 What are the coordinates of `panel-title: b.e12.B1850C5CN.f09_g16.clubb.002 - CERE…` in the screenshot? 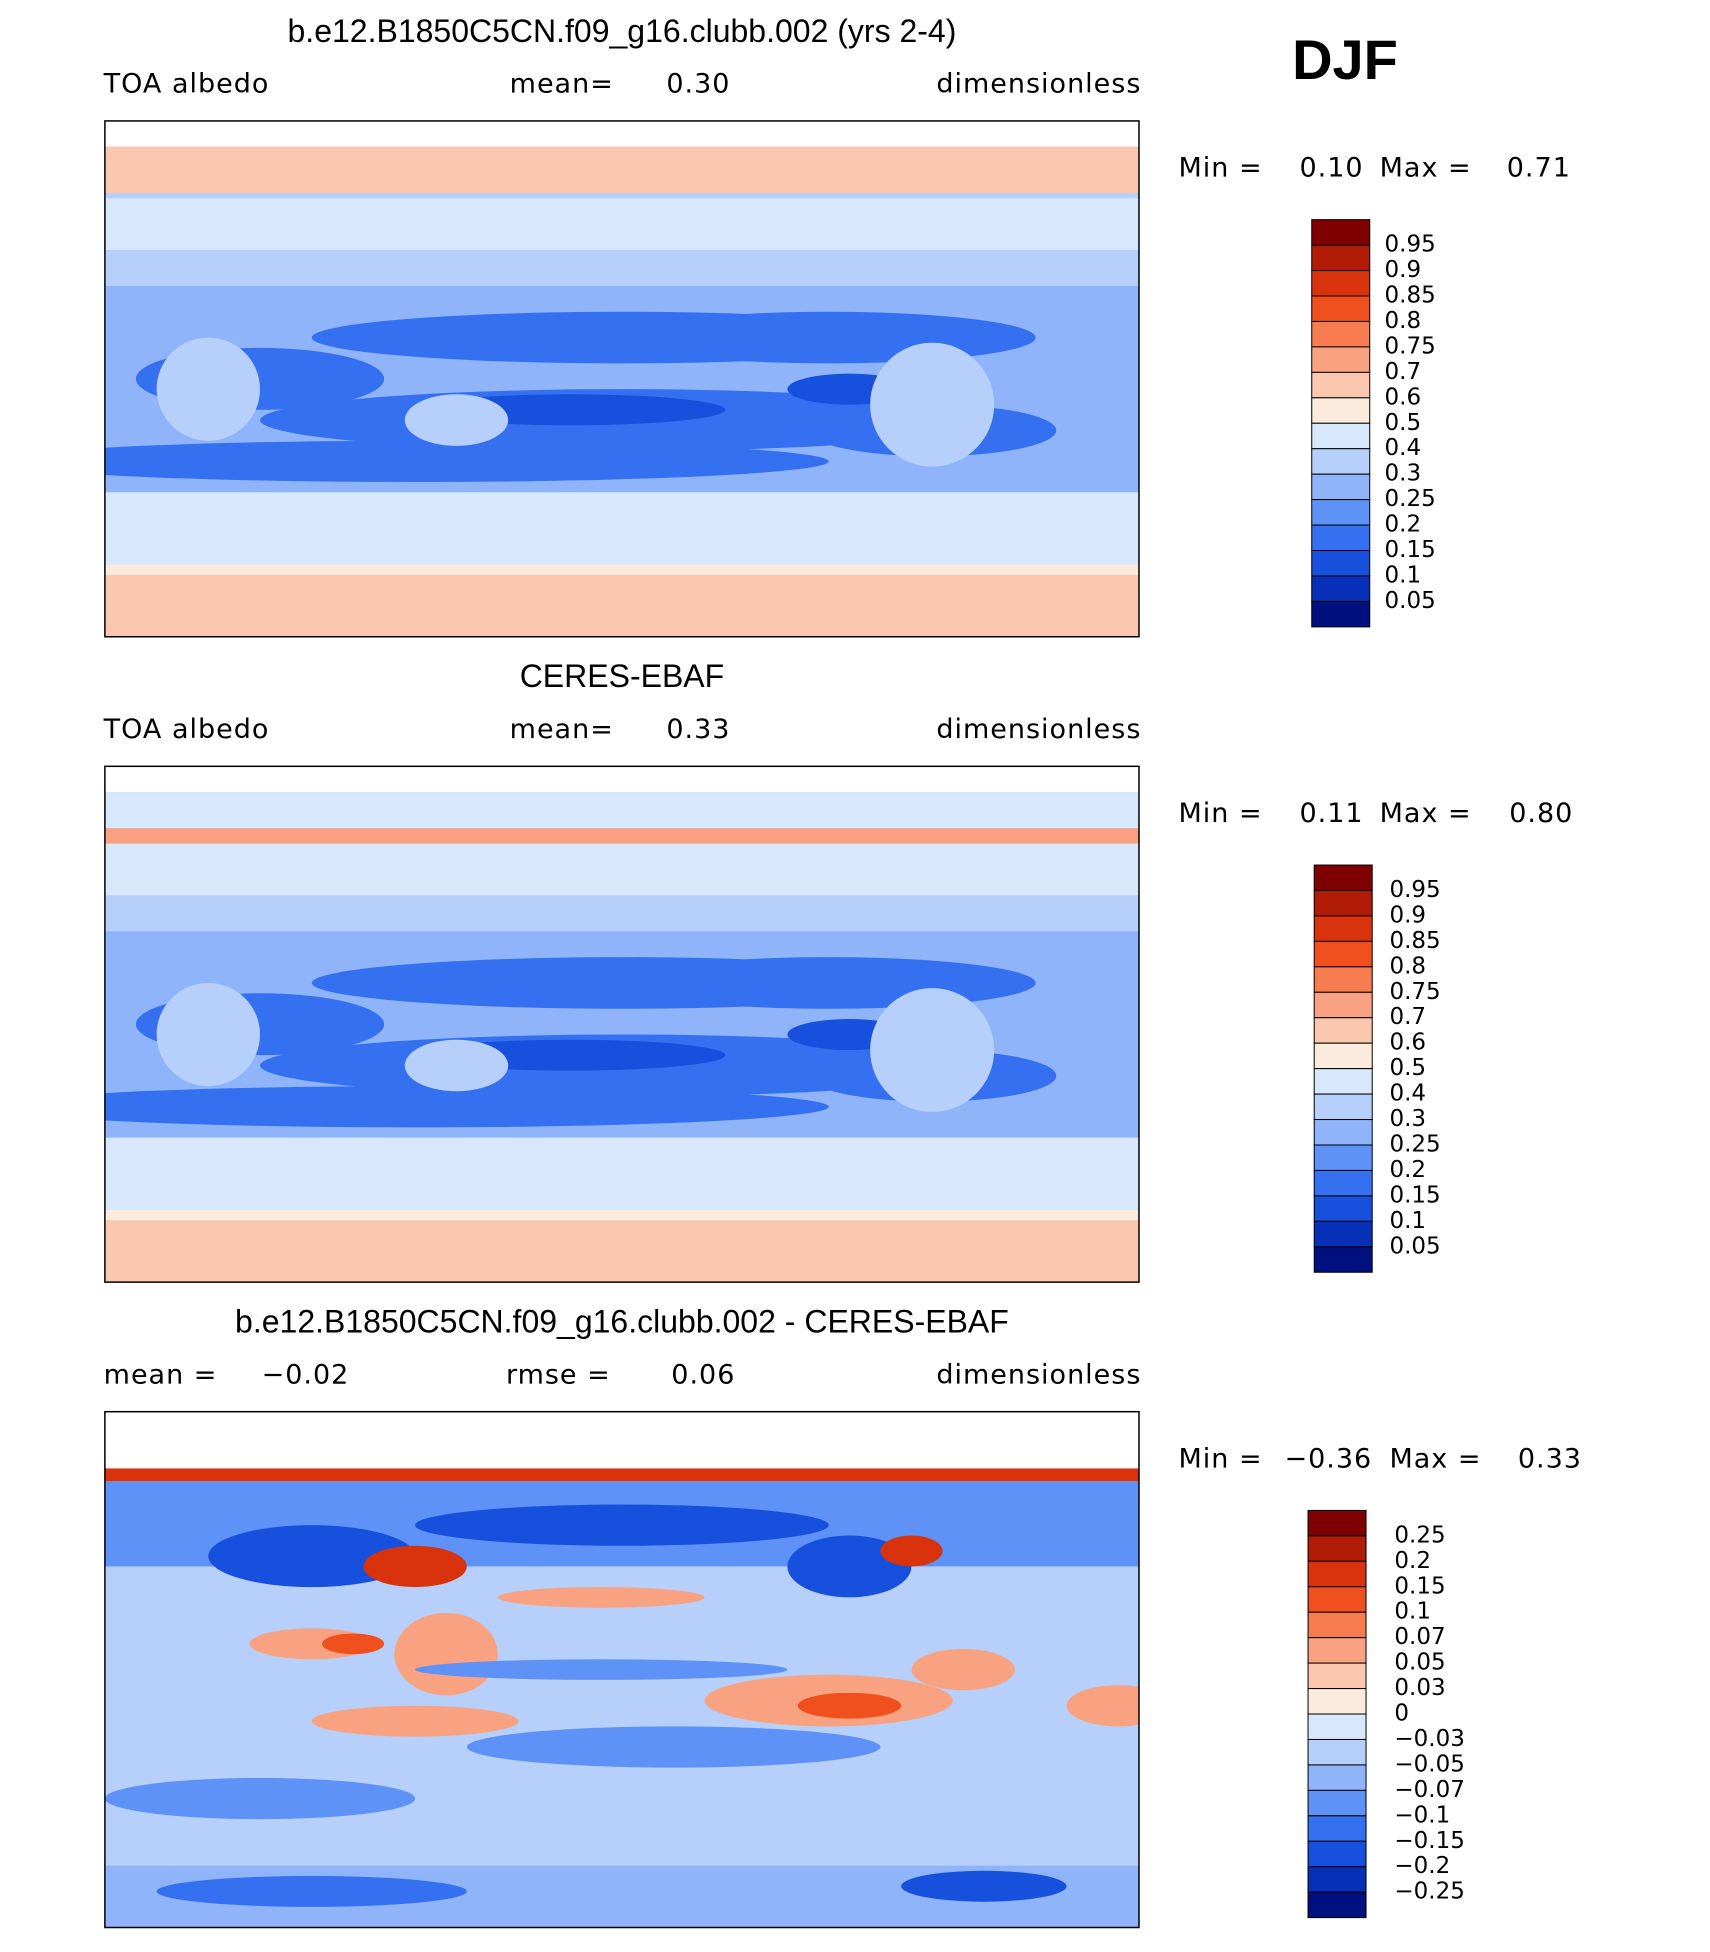 It's located at (622, 1322).